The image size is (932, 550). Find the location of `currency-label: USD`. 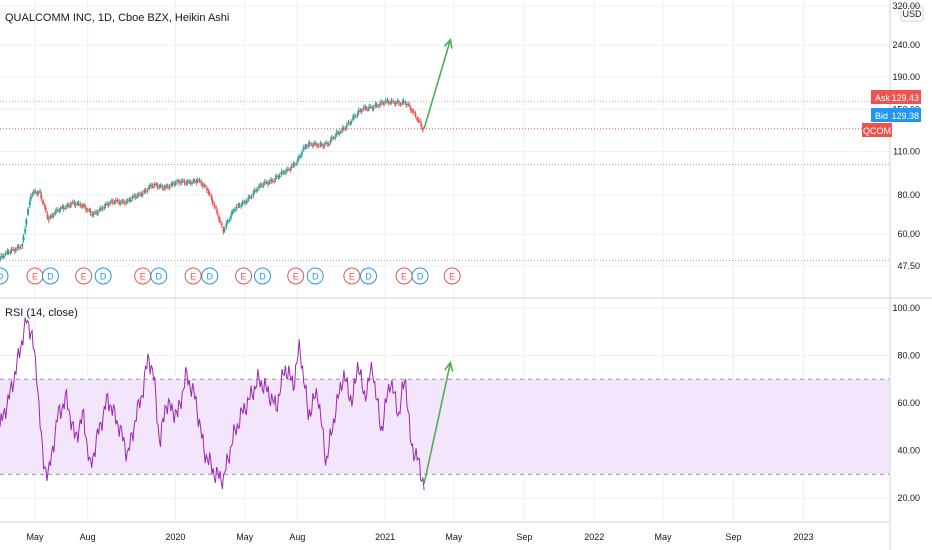

currency-label: USD is located at coordinates (912, 14).